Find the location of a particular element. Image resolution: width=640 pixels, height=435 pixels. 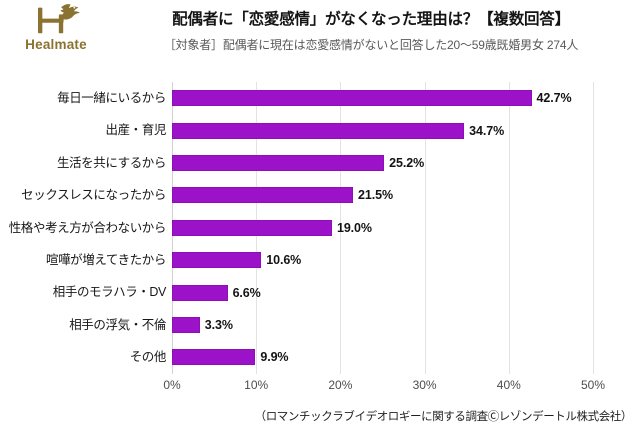

x-tick-label: 30% is located at coordinates (424, 385).